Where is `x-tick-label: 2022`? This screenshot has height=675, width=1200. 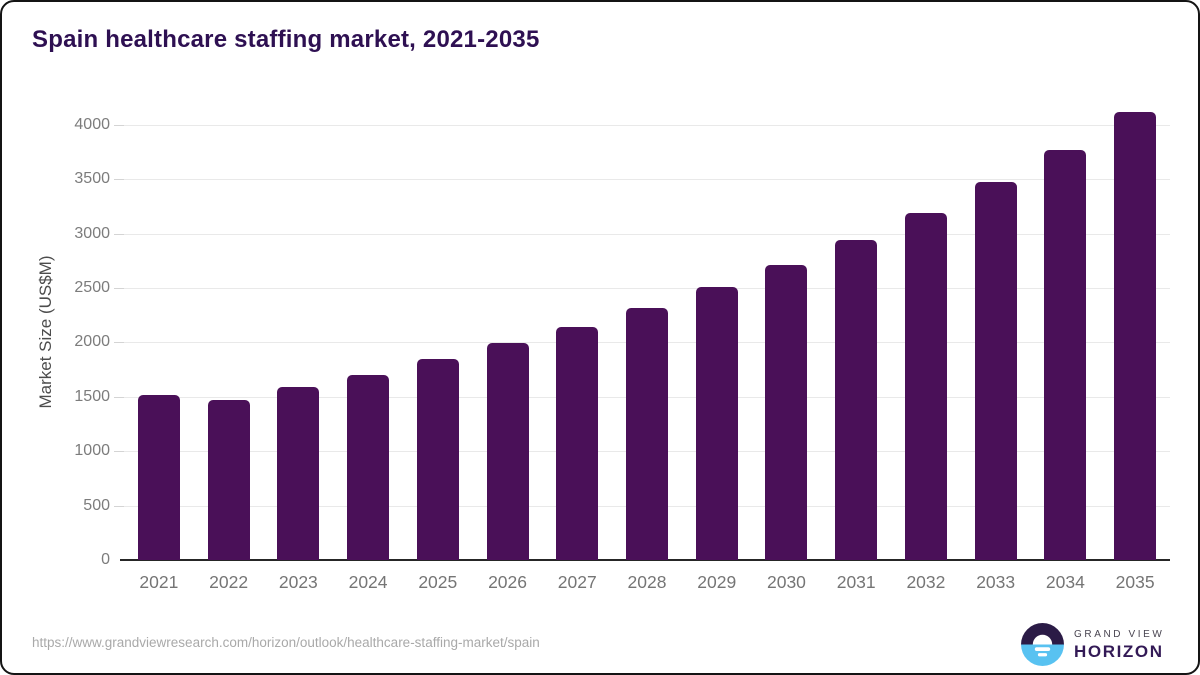
x-tick-label: 2022 is located at coordinates (229, 582).